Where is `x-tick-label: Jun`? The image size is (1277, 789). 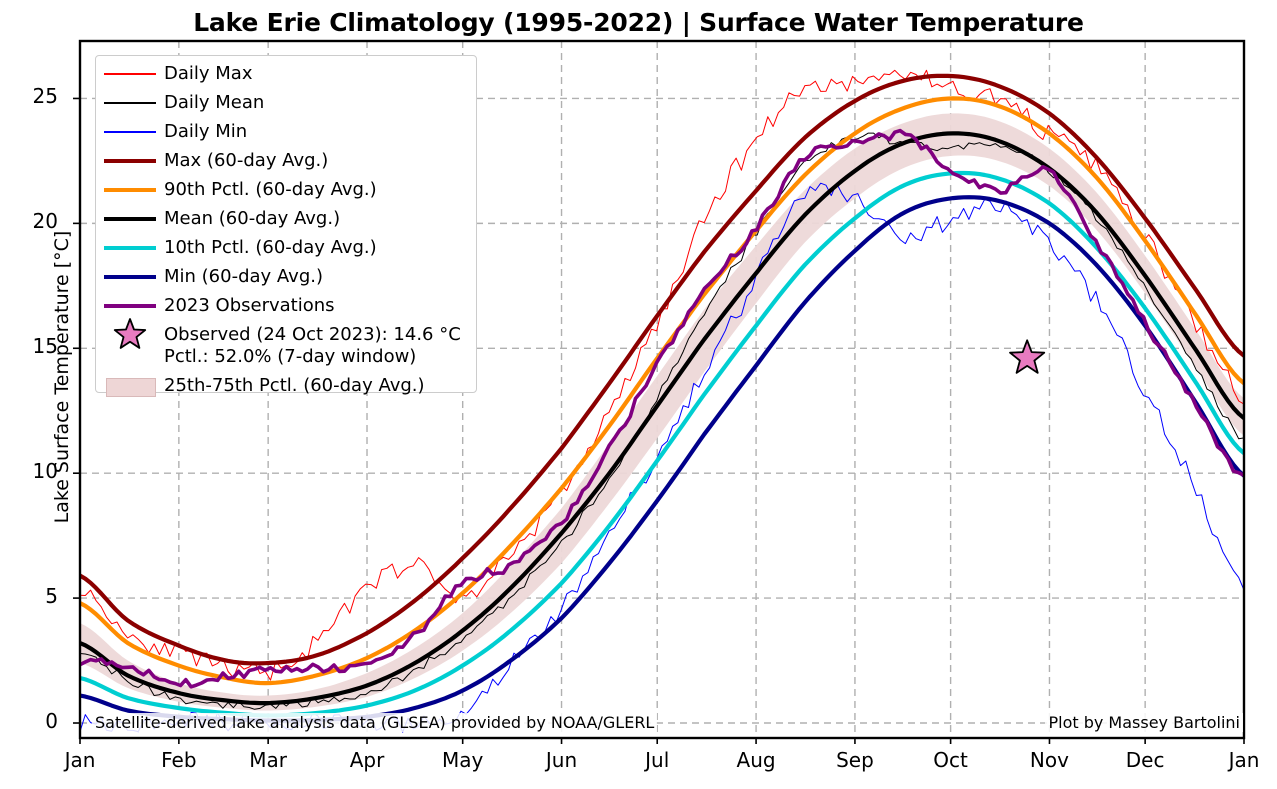
x-tick-label: Jun is located at coordinates (561, 760).